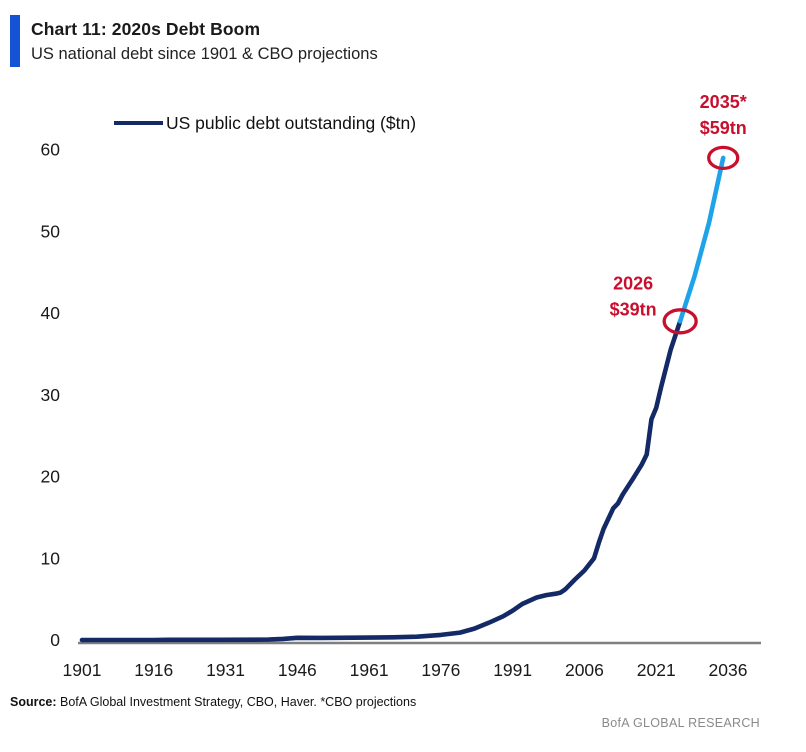 Image resolution: width=806 pixels, height=752 pixels. I want to click on x-tick-label: 2021, so click(656, 670).